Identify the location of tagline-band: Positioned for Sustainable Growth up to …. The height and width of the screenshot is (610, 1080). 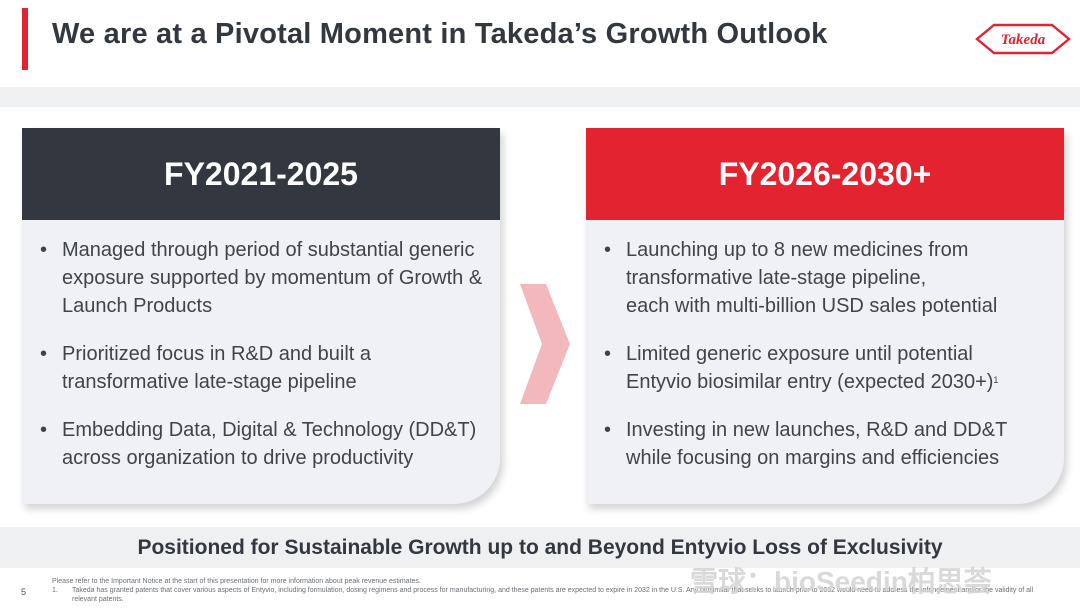
(540, 547).